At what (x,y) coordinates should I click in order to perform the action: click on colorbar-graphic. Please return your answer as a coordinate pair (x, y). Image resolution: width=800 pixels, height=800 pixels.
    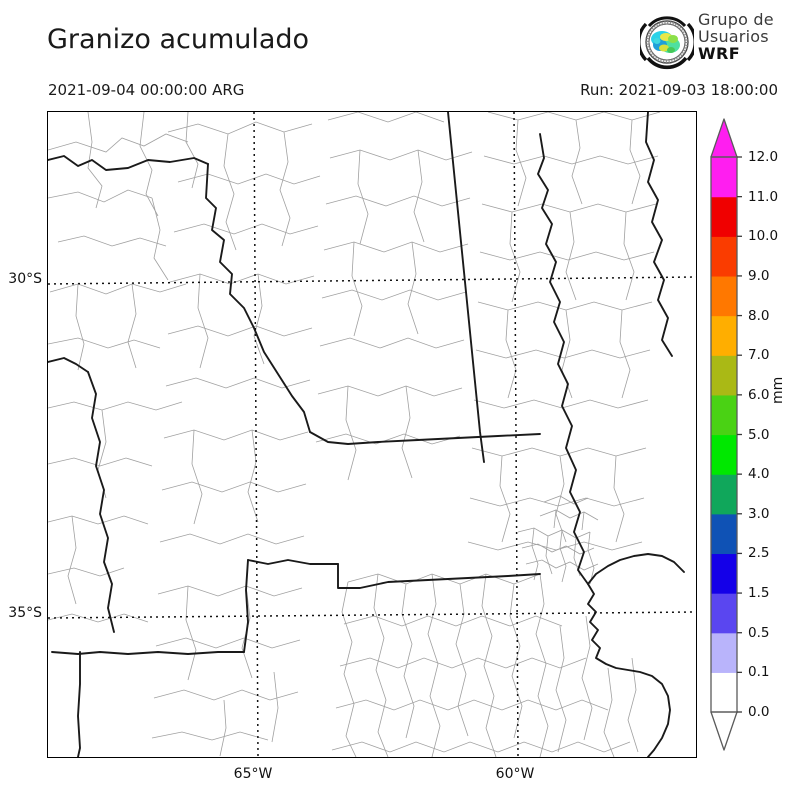
    Looking at the image, I should click on (726, 434).